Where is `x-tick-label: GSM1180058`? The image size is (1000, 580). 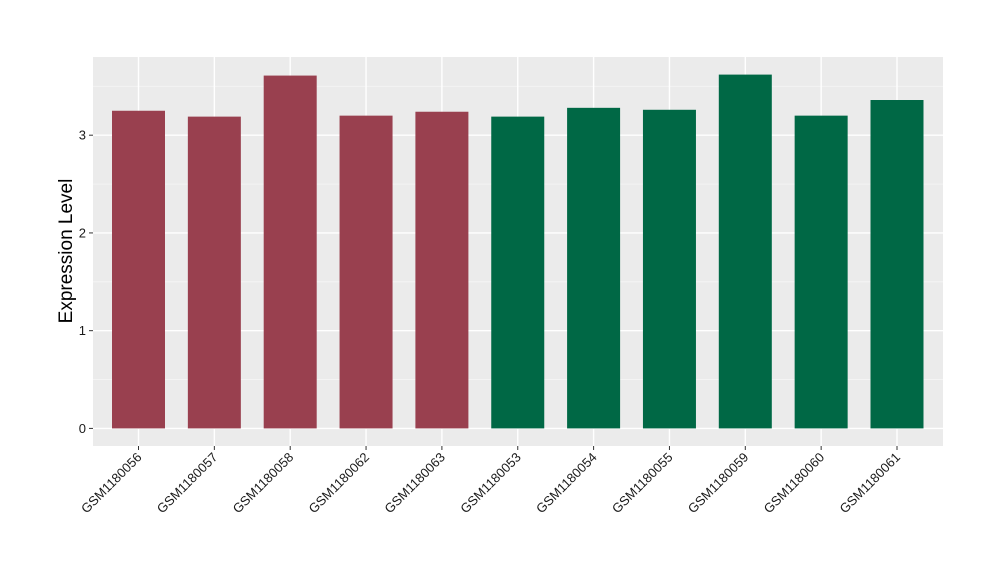
x-tick-label: GSM1180058 is located at coordinates (263, 483).